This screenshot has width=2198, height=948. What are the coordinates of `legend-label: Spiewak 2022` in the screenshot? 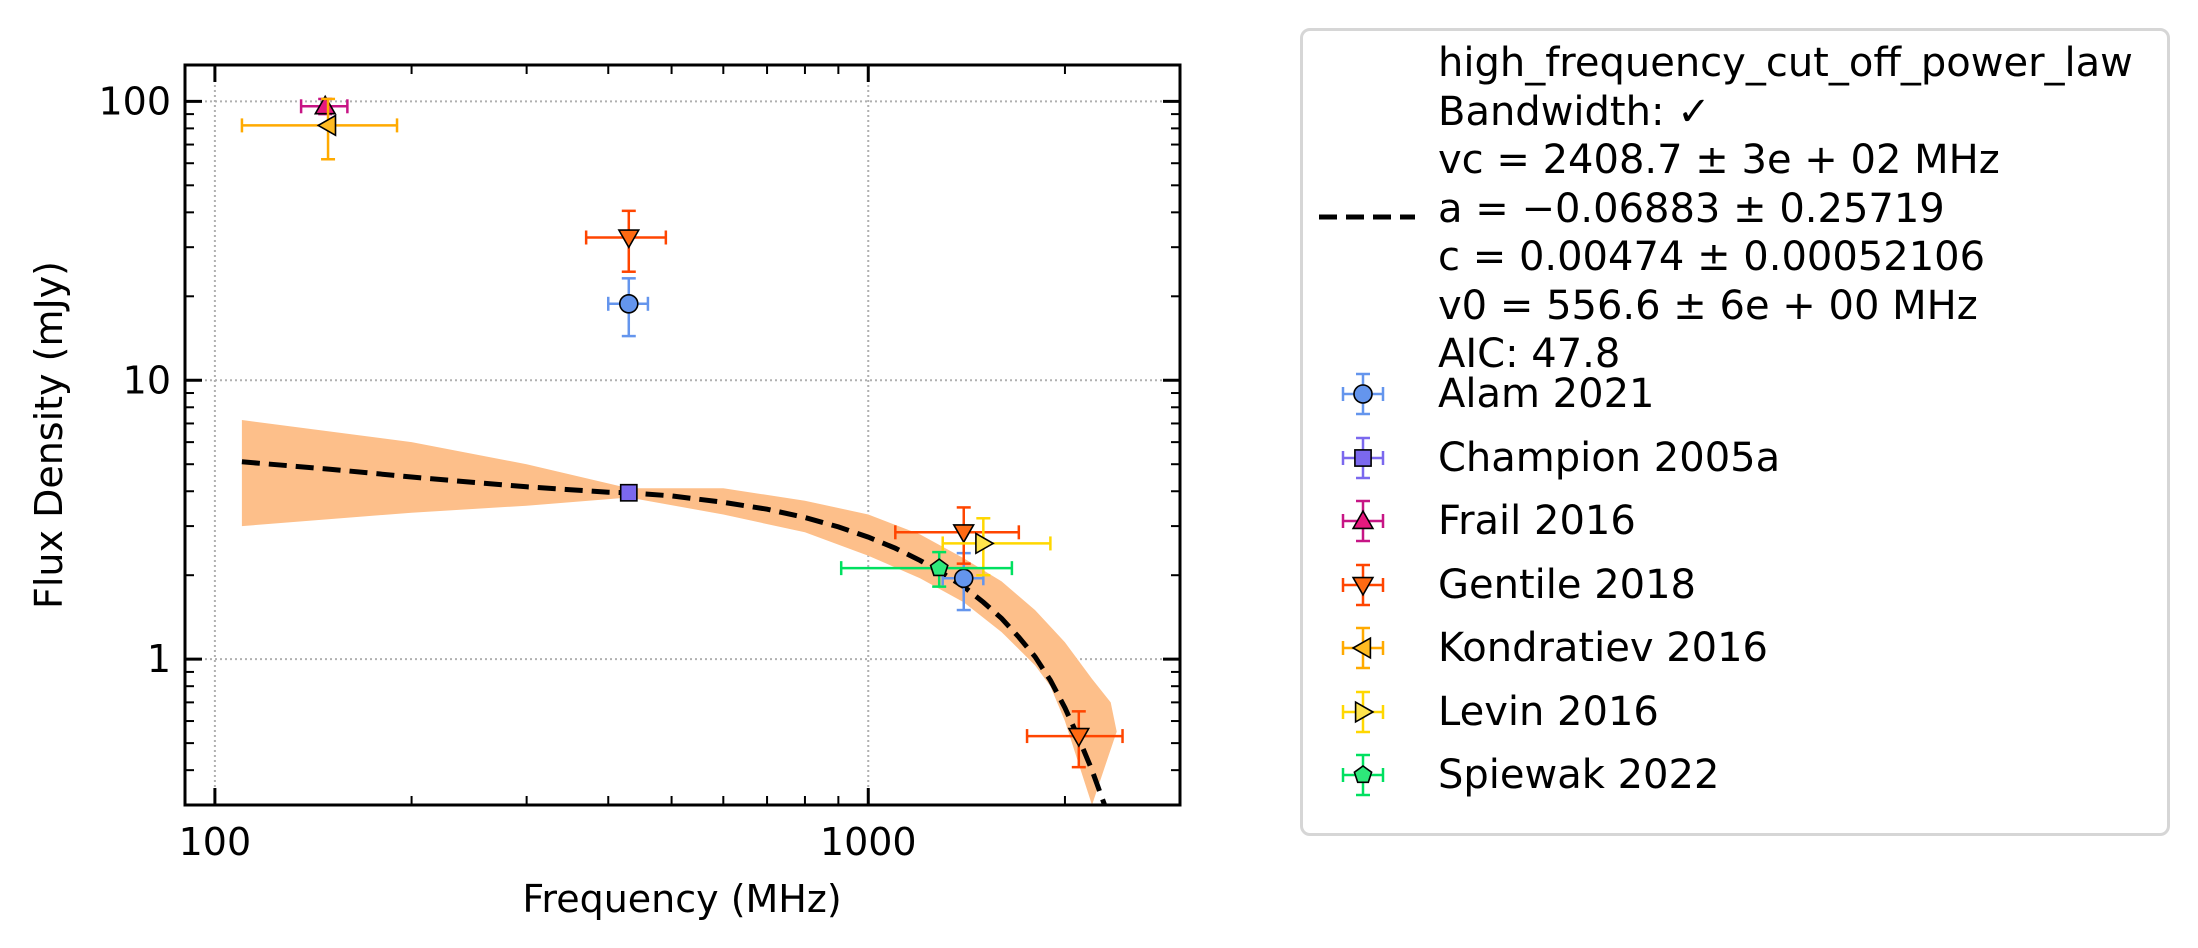 It's located at (1579, 775).